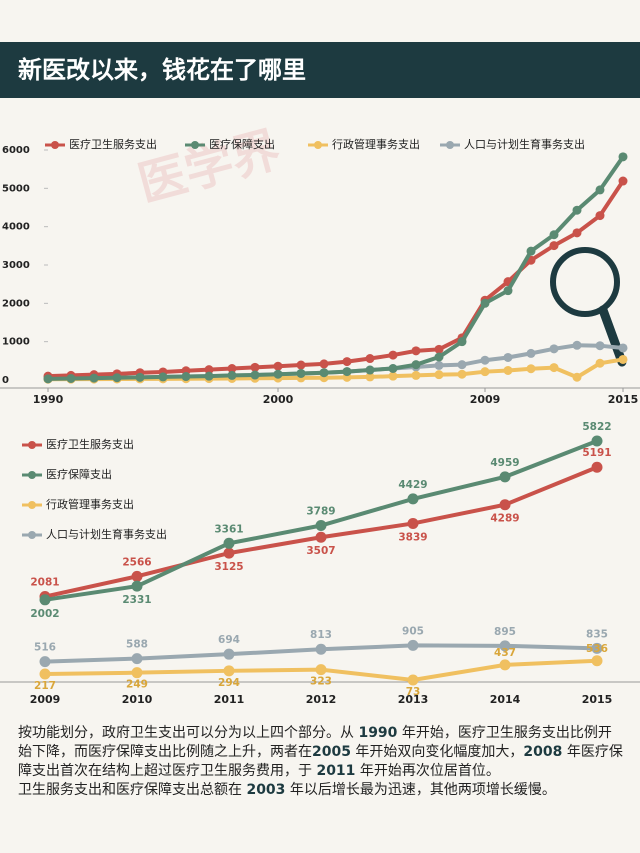 This screenshot has width=640, height=853. What do you see at coordinates (427, 771) in the screenshot?
I see `text-run: 年开始再次位居首位。` at bounding box center [427, 771].